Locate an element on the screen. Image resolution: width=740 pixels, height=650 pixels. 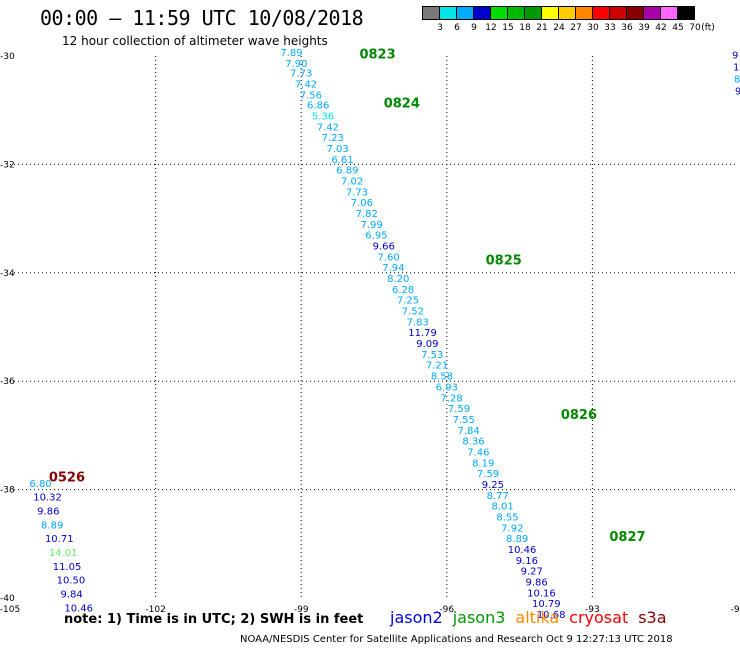
wave-height-value: 6.28 is located at coordinates (403, 290).